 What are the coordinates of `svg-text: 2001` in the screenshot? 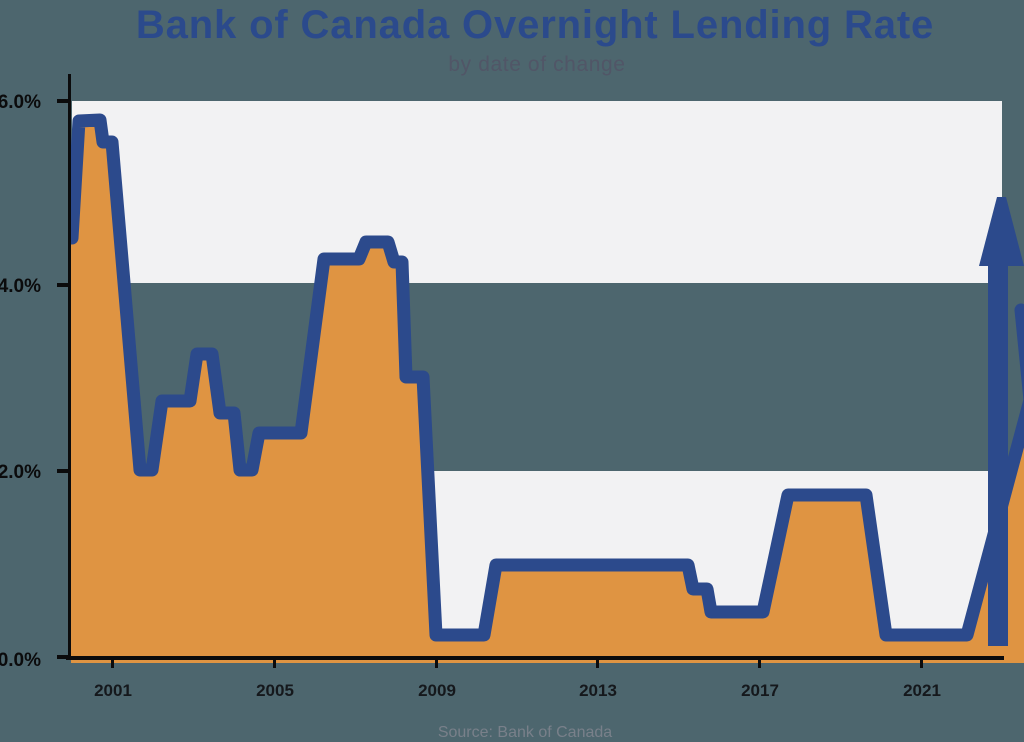 It's located at (113, 690).